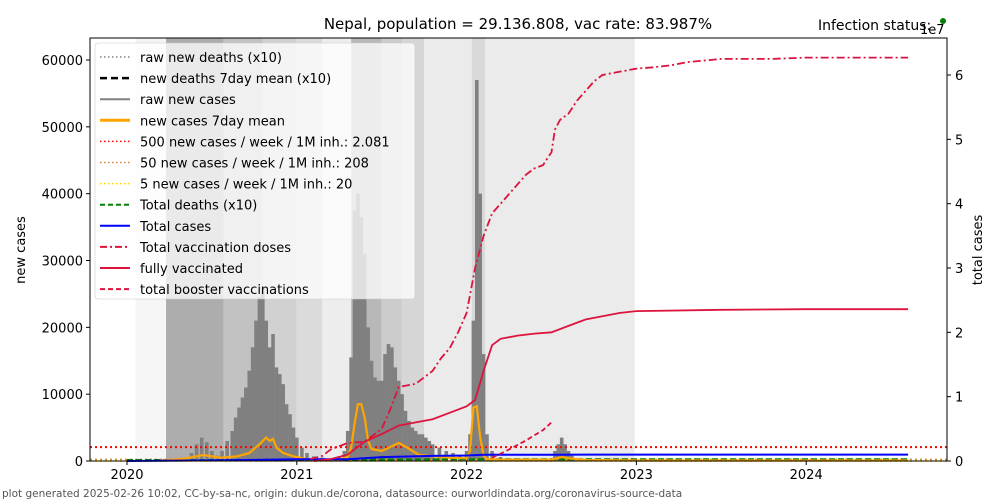 The width and height of the screenshot is (1000, 500). I want to click on infection-status-label: Infection status:, so click(874, 26).